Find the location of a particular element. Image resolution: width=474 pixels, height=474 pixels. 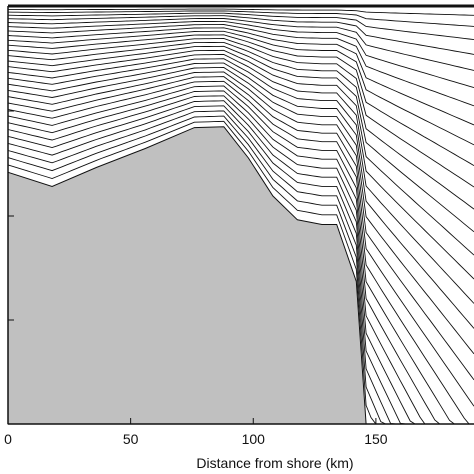

x-tick-label: 100 is located at coordinates (254, 439).